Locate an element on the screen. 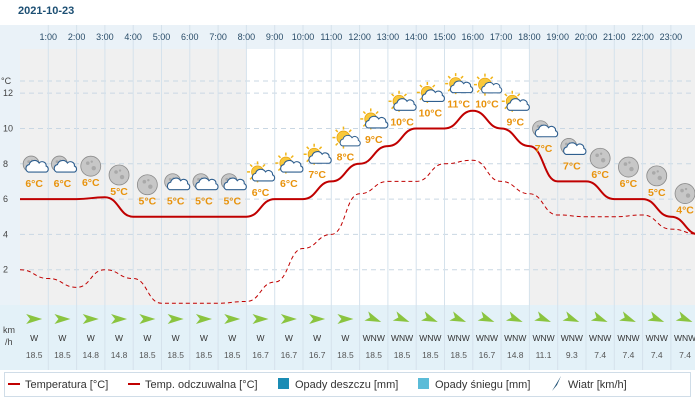  wind-speed-label: 9.3 is located at coordinates (572, 355).